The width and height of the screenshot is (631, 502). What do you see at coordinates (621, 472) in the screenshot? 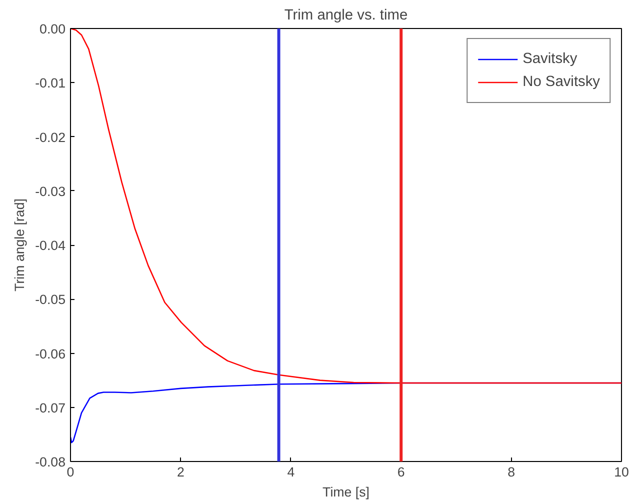
I see `x-tick-label: 10` at bounding box center [621, 472].